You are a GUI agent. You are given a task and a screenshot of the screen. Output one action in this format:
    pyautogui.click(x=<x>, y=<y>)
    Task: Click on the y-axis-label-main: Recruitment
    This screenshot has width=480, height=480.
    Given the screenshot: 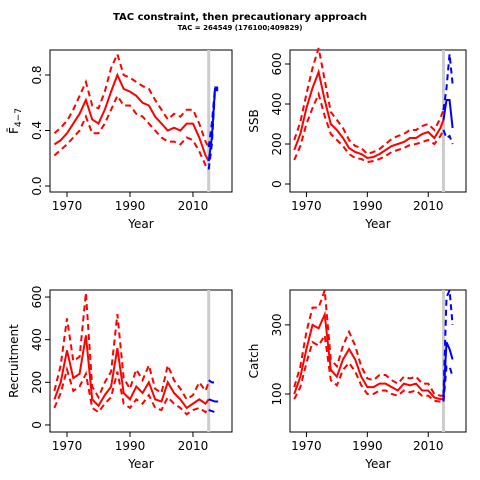 What is the action you would take?
    pyautogui.click(x=14, y=361)
    